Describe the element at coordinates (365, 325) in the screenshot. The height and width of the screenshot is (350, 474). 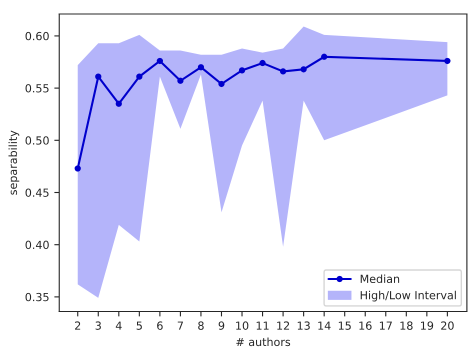
I see `x-tick-label: 16` at that location.